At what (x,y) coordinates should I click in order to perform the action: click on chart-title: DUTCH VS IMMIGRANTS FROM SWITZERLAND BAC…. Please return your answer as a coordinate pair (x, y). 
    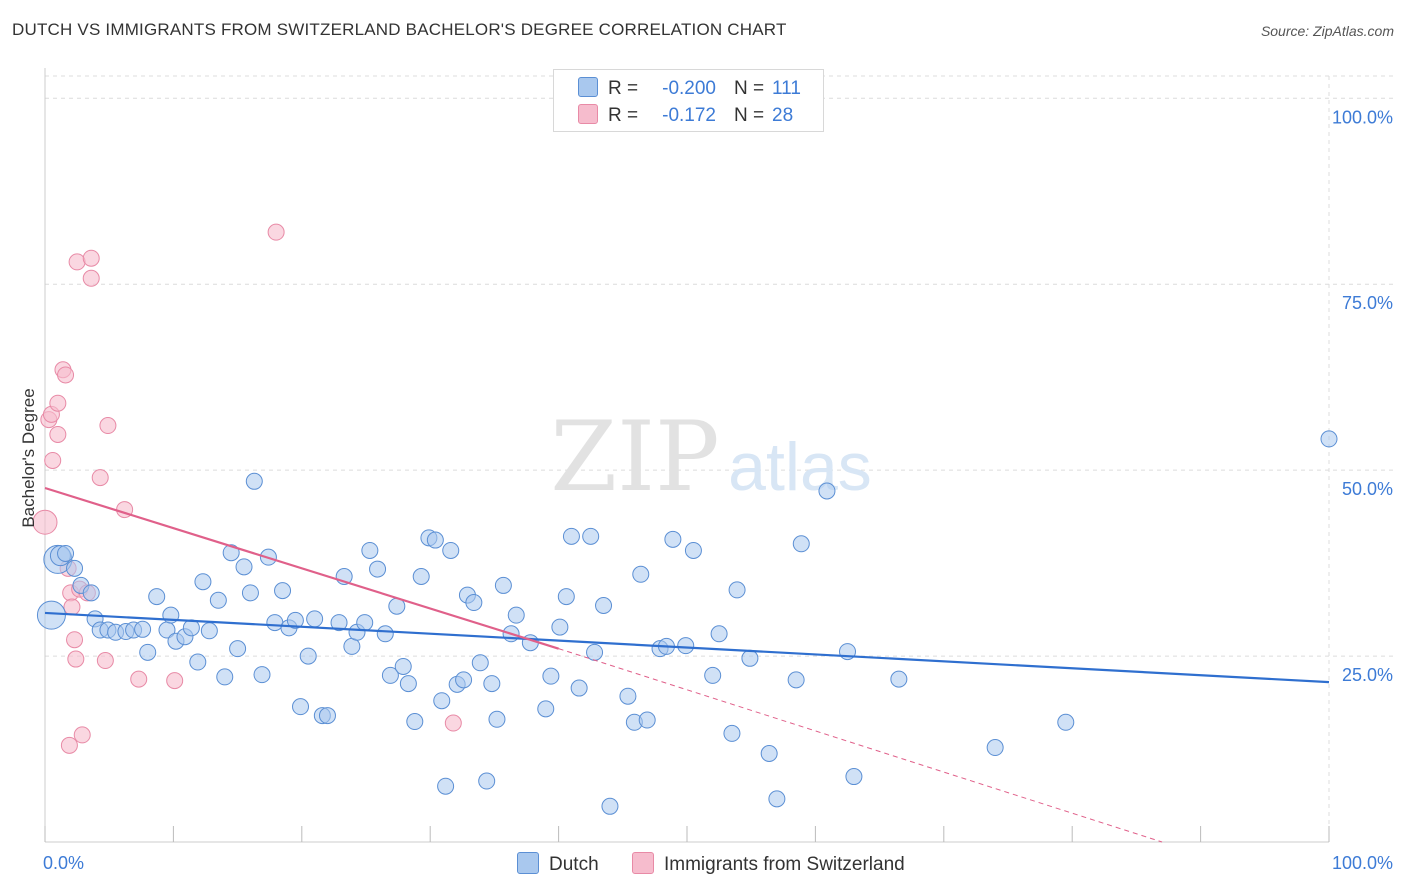
    Looking at the image, I should click on (399, 29).